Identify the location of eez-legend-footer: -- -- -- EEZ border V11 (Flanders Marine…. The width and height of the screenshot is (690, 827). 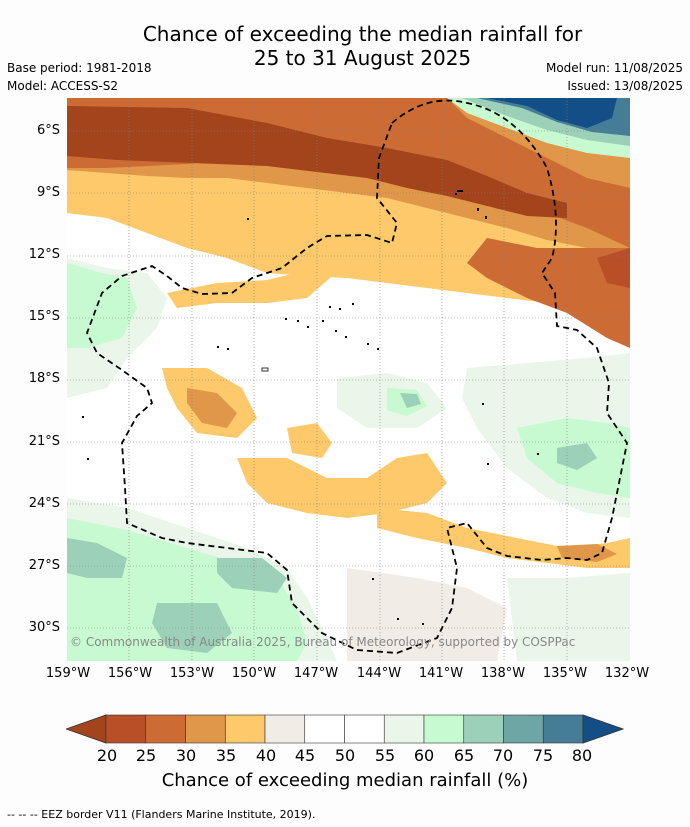
(161, 814).